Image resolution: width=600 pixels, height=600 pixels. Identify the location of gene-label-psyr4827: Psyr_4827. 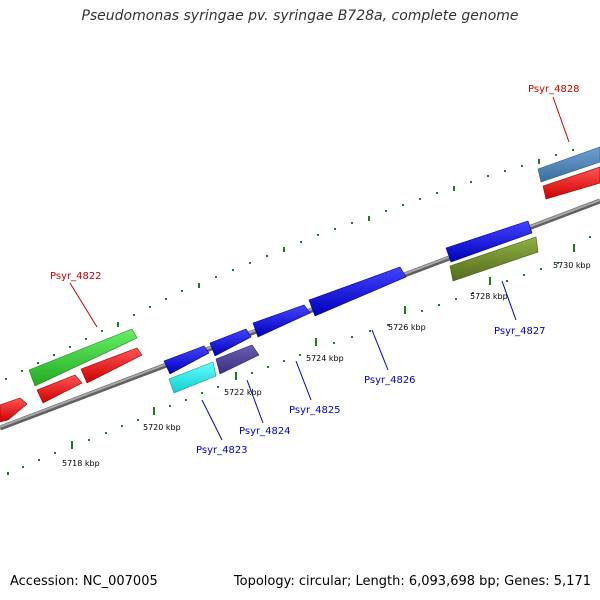
(520, 308).